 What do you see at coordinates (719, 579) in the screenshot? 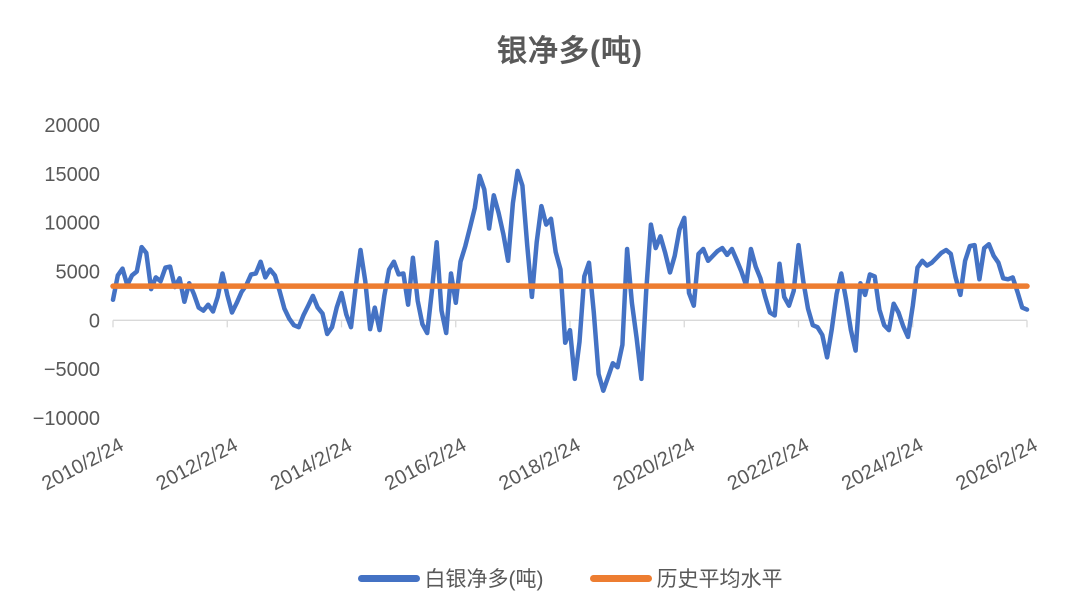
I see `legend-label-historical-average: 历史平均水平` at bounding box center [719, 579].